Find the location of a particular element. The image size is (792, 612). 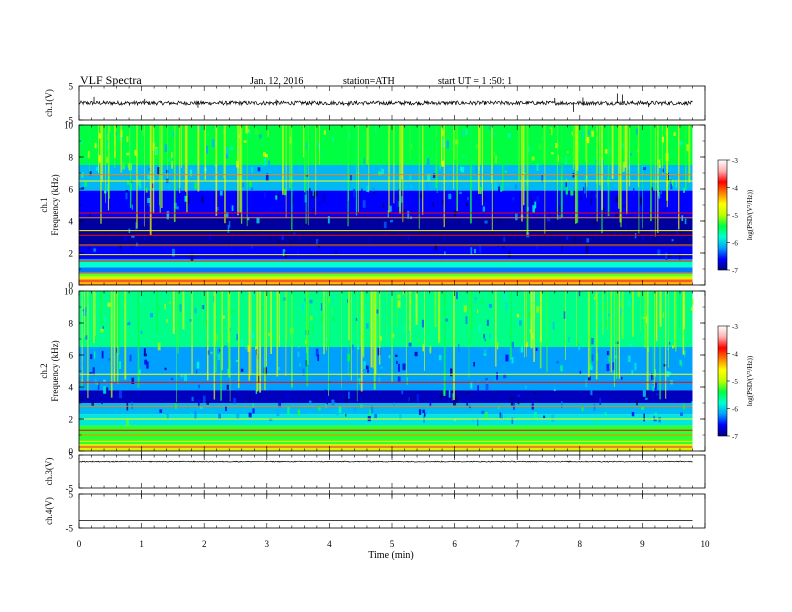

station-label: station=ATH is located at coordinates (369, 81).